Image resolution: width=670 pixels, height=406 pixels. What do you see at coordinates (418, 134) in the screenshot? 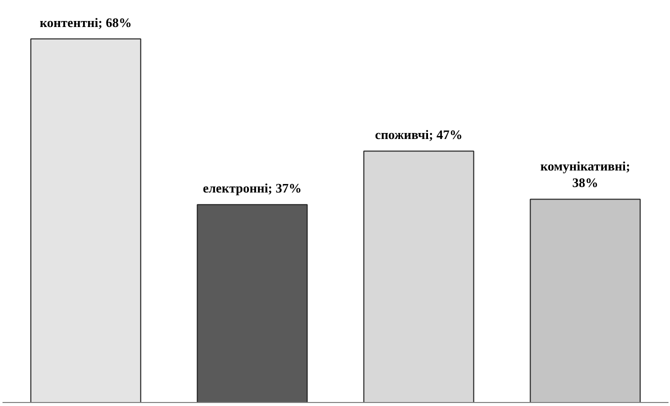
I see `data-label: споживчі; 47%` at bounding box center [418, 134].